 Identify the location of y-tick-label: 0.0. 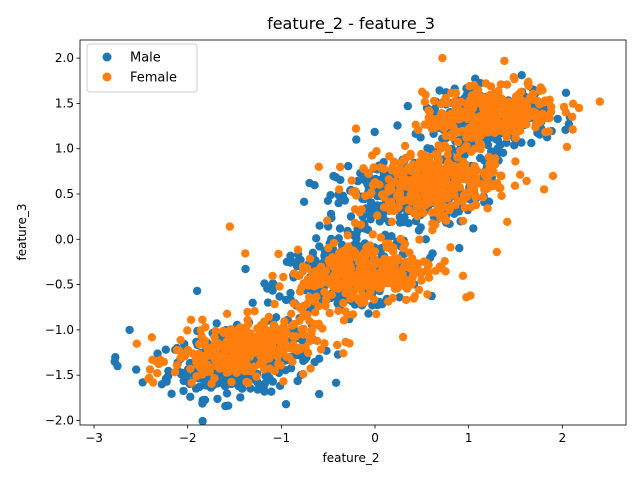
(64, 239).